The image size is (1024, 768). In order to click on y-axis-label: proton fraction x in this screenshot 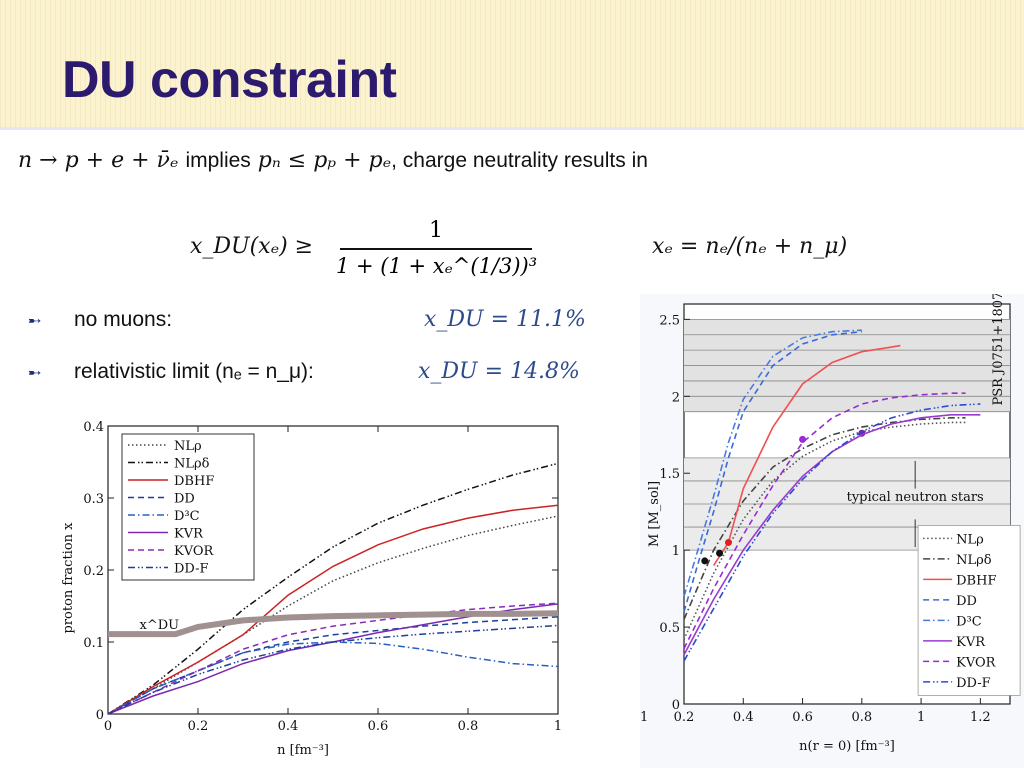, I will do `click(68, 578)`.